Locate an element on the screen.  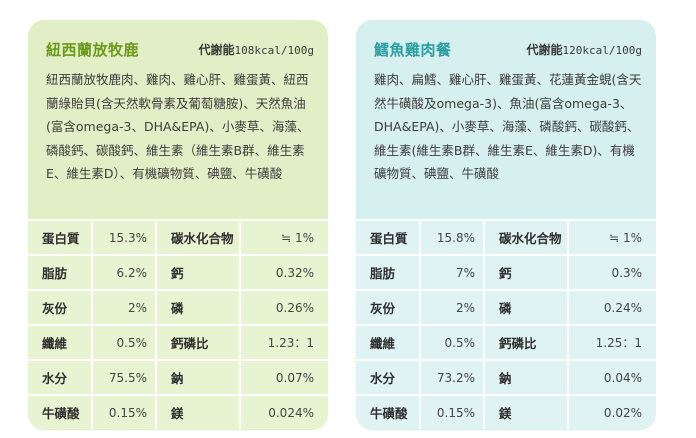
table-row: 脂肪 7% 鈣 0.3% is located at coordinates (506, 272).